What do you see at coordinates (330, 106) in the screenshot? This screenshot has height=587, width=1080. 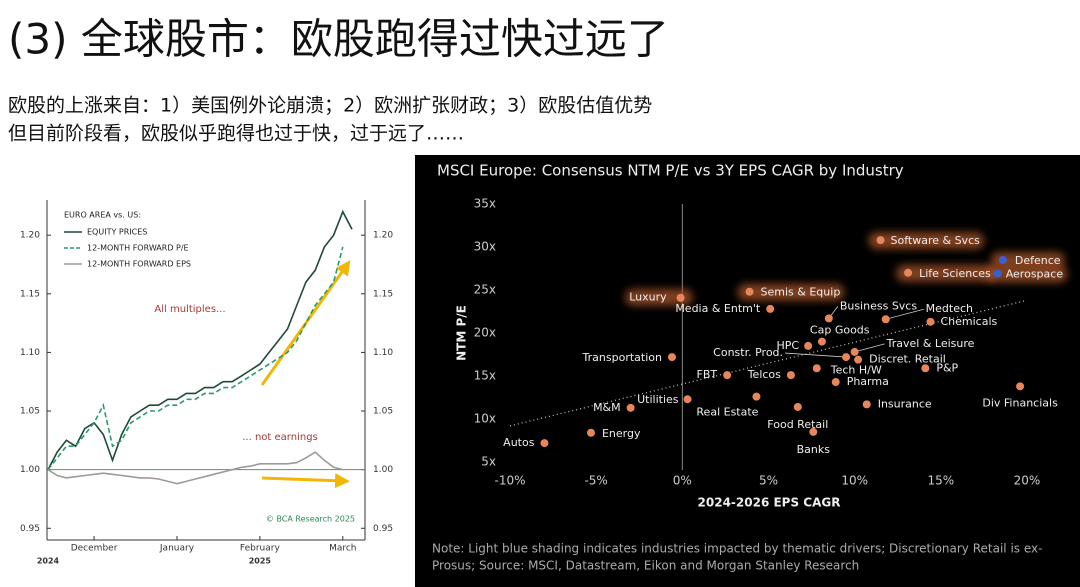 I see `subtitle-line: 欧股的上涨来自：1）美国例外论崩溃；2）欧洲扩张财政；3）欧股估值优势` at bounding box center [330, 106].